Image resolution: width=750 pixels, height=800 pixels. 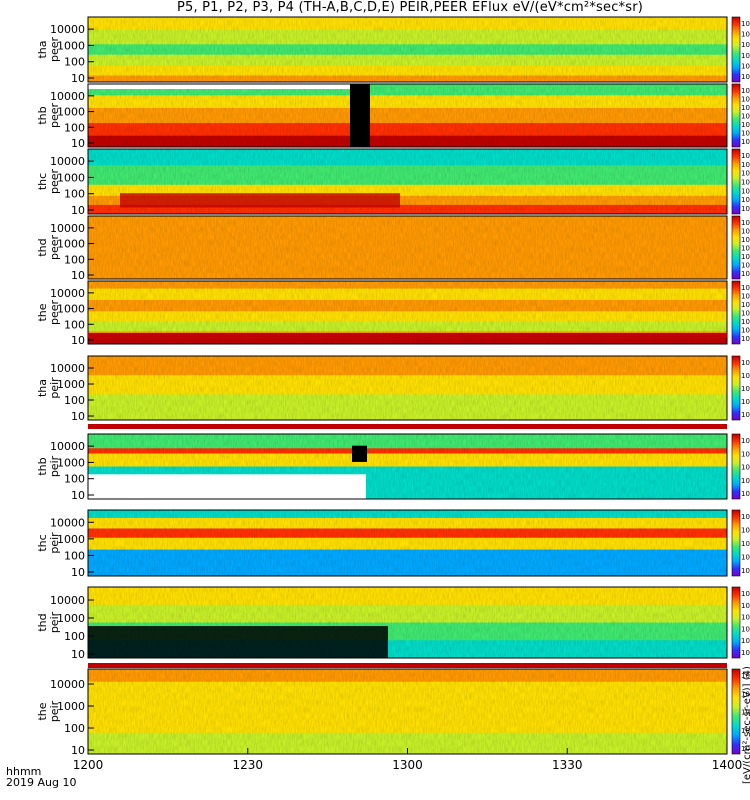 What do you see at coordinates (407, 312) in the screenshot?
I see `frame-the-peer` at bounding box center [407, 312].